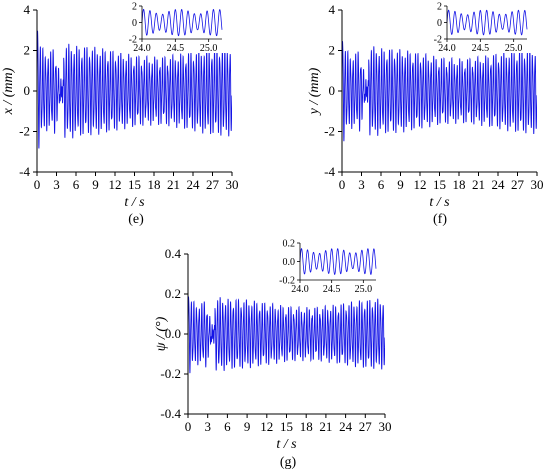  What do you see at coordinates (170, 413) in the screenshot?
I see `y-tick-label: -0.4` at bounding box center [170, 413].